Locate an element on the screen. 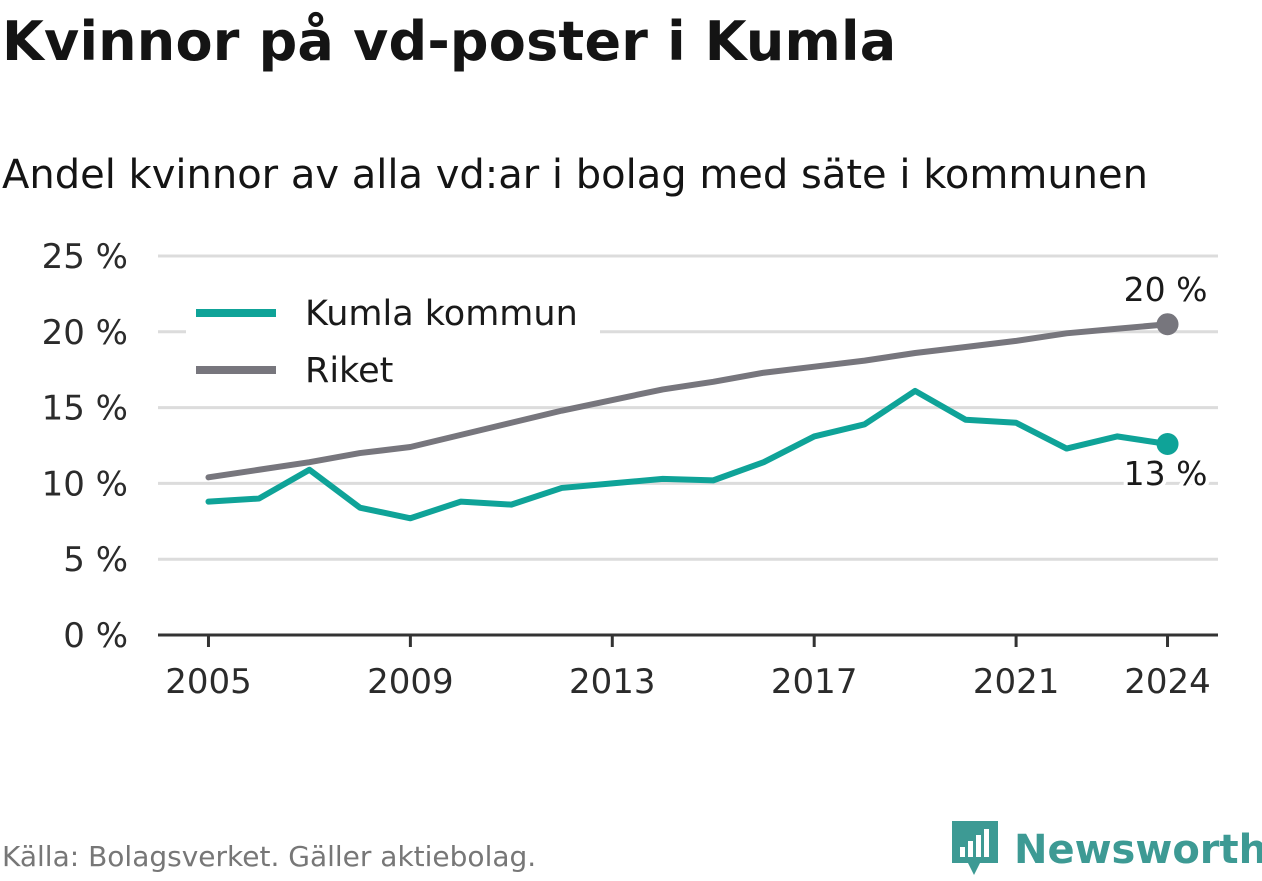  y-tick-label: 25 % is located at coordinates (85, 257).